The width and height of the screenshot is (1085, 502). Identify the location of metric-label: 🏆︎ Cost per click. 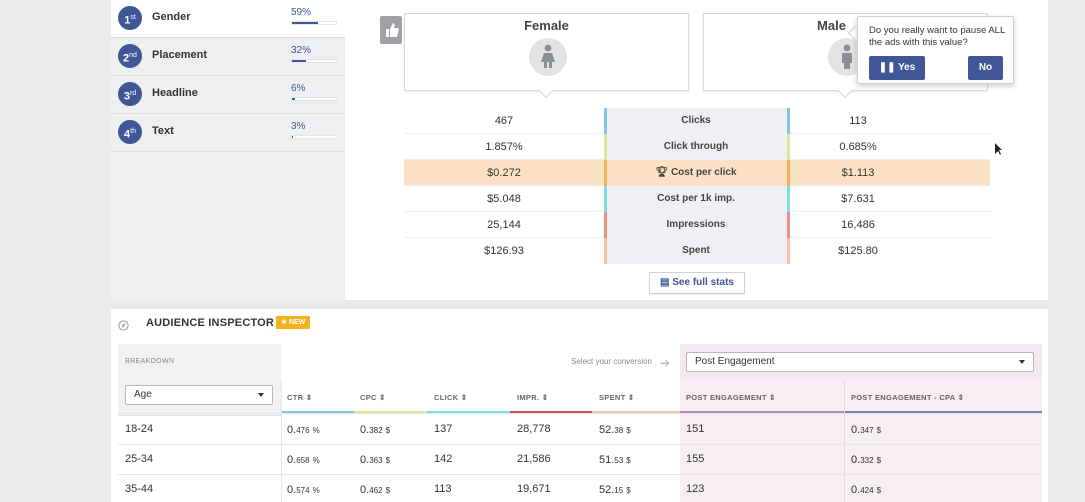
(696, 173).